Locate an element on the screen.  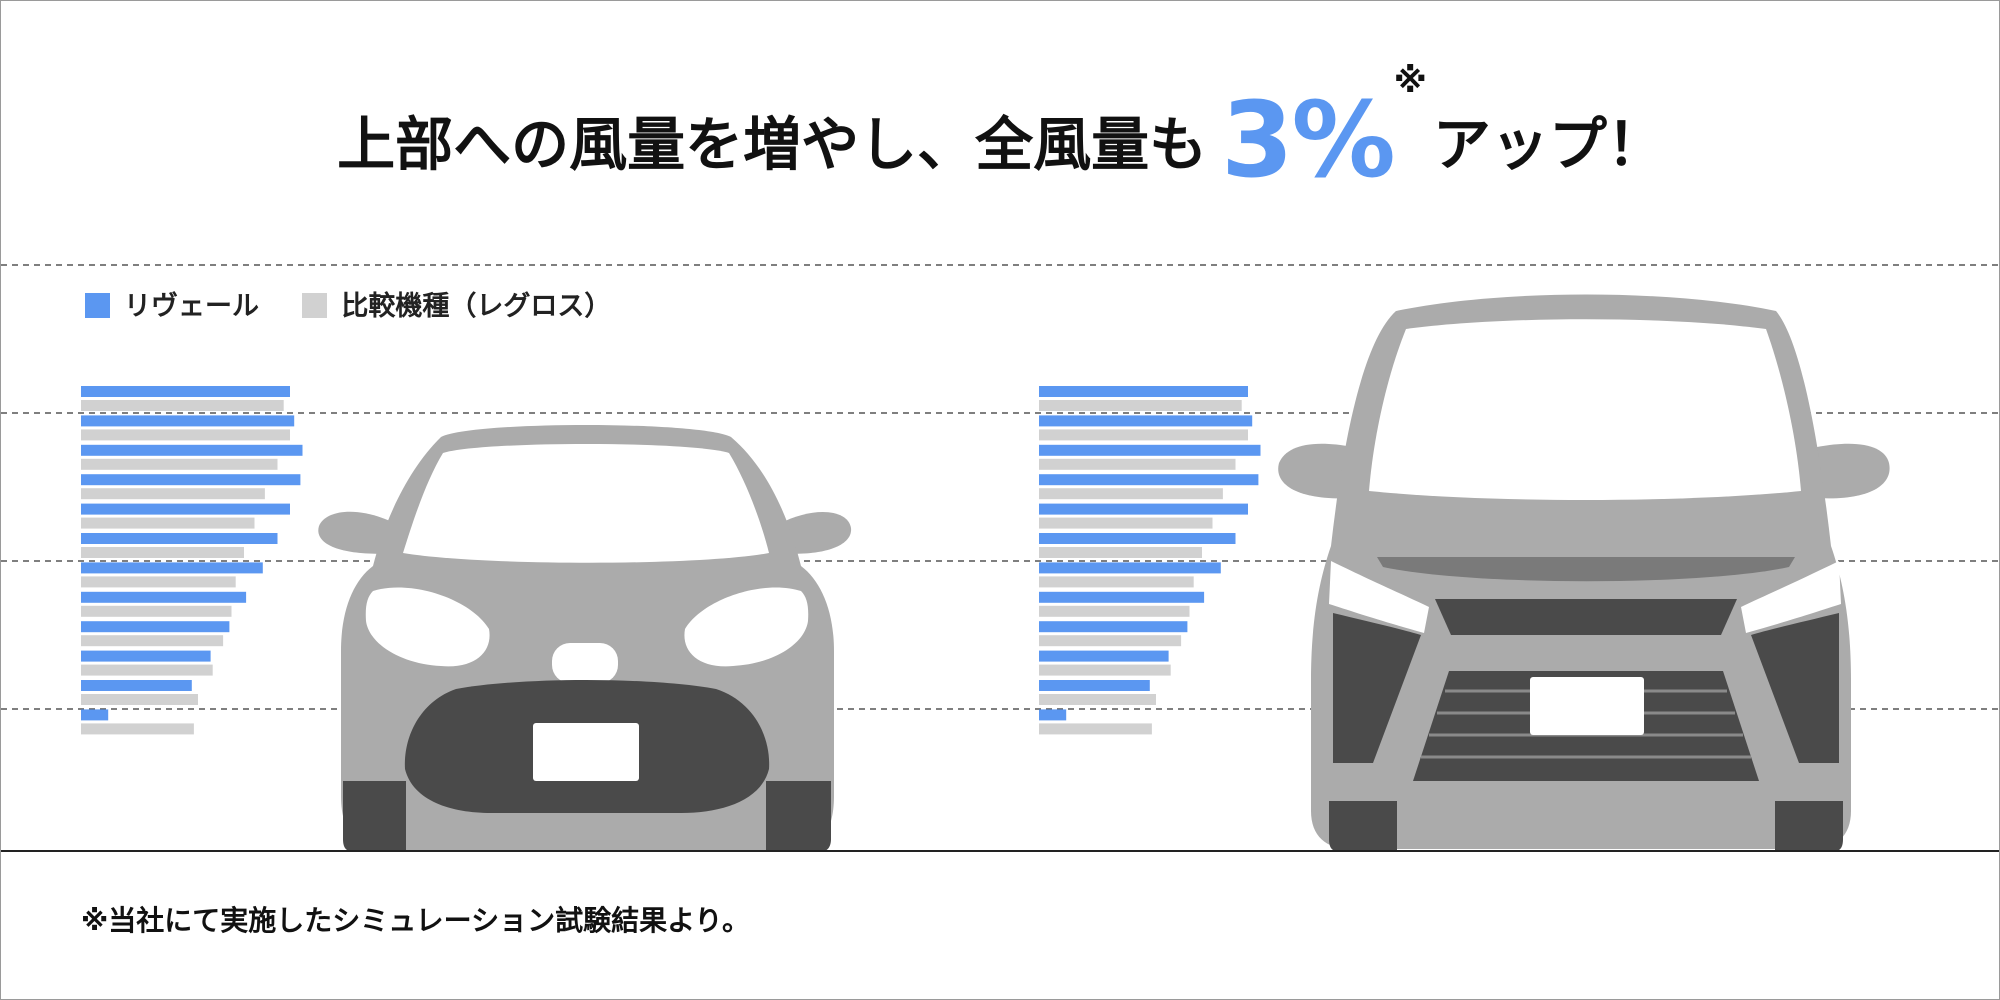
wagon-license-plate is located at coordinates (1587, 706).